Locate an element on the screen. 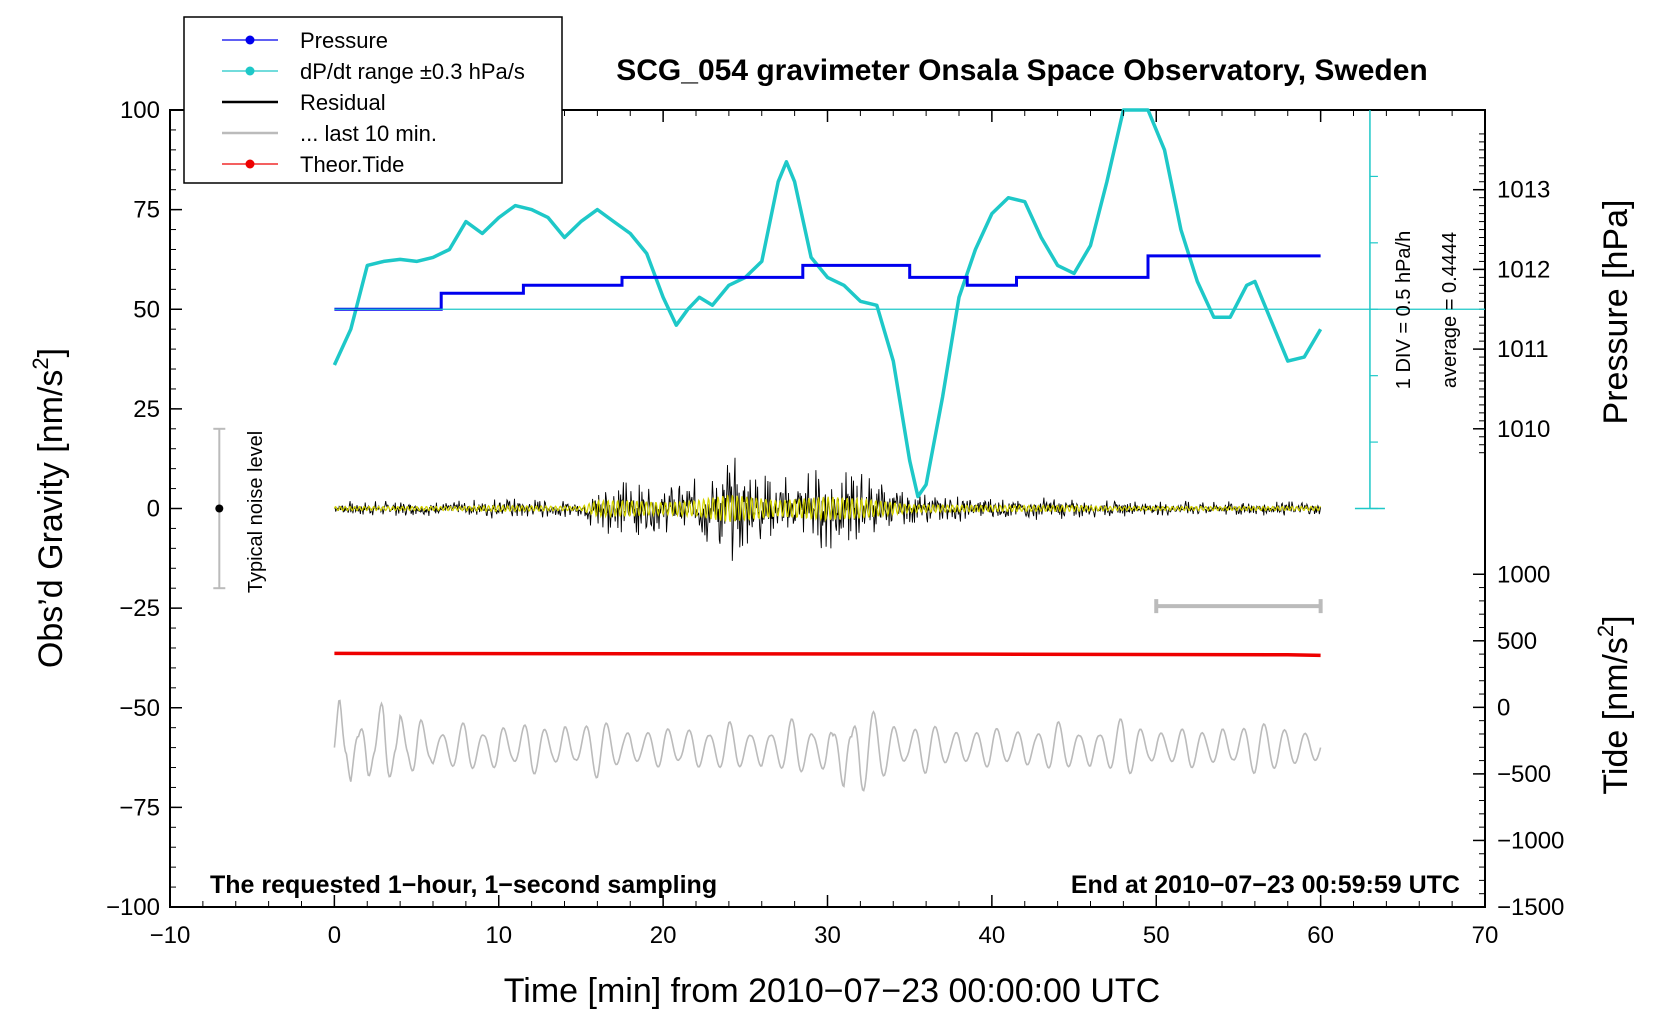  noise-bar-dot is located at coordinates (219, 508).